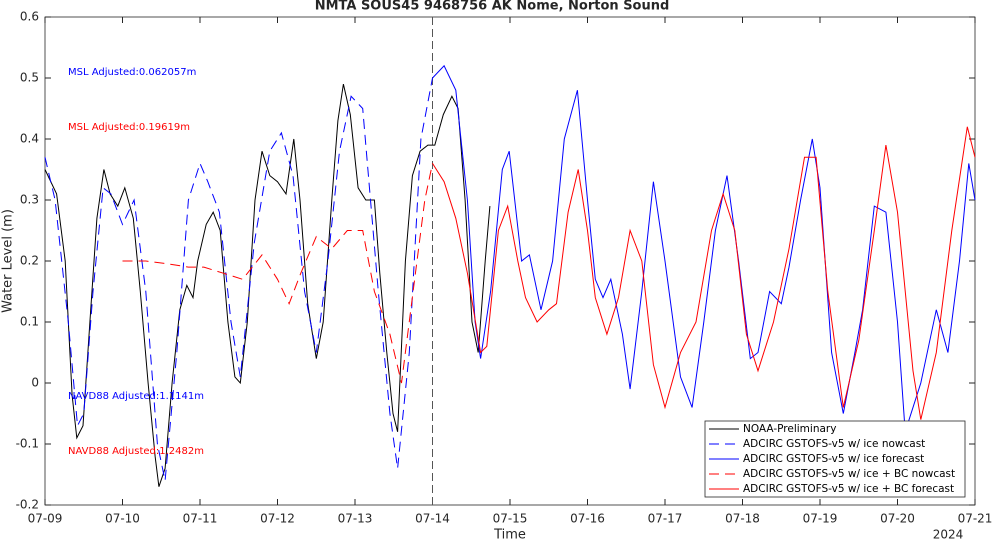  Describe the element at coordinates (277, 273) in the screenshot. I see `series-line` at that location.